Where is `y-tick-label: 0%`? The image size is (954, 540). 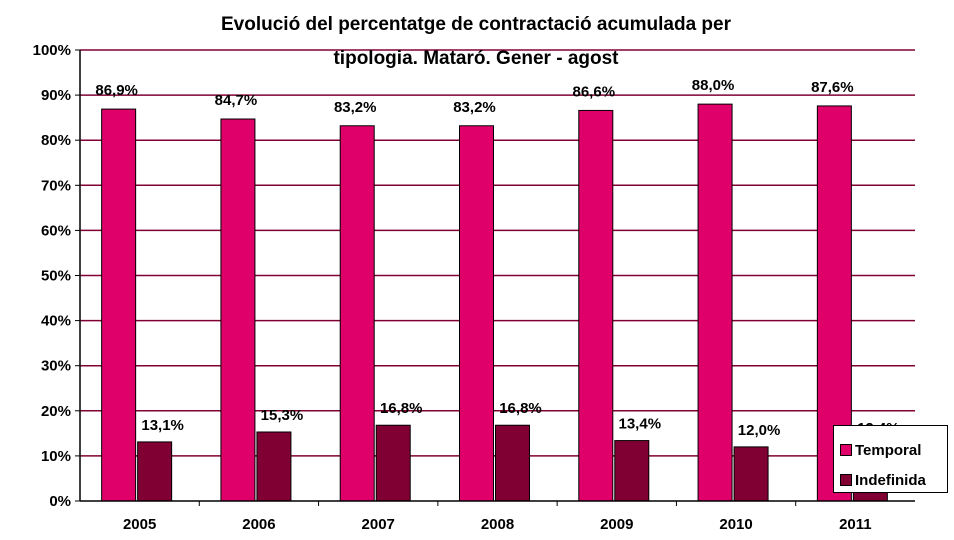
y-tick-label: 0% is located at coordinates (60, 501).